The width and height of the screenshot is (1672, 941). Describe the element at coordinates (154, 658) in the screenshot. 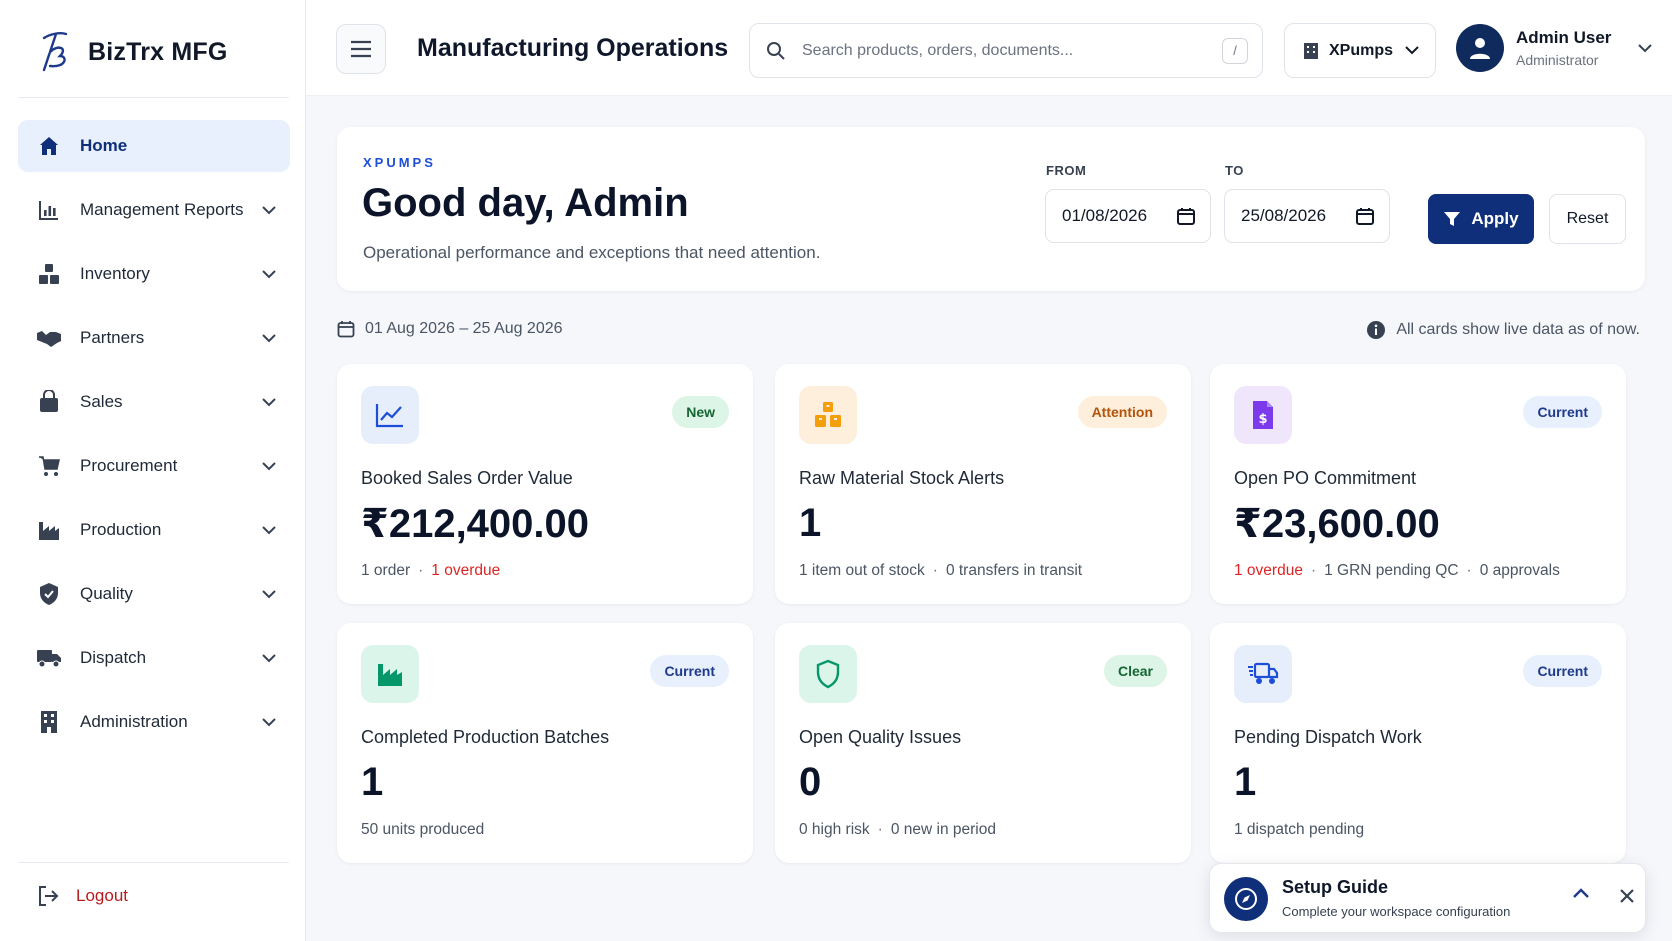

I see `sidebar-item-dispatch: Dispatch` at that location.